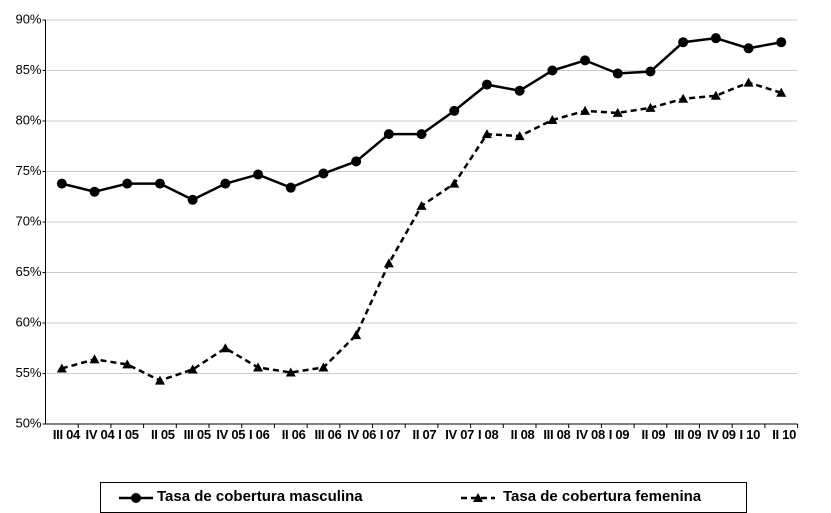 Image resolution: width=831 pixels, height=513 pixels. Describe the element at coordinates (460, 434) in the screenshot. I see `x-tick-label: IV 07` at that location.